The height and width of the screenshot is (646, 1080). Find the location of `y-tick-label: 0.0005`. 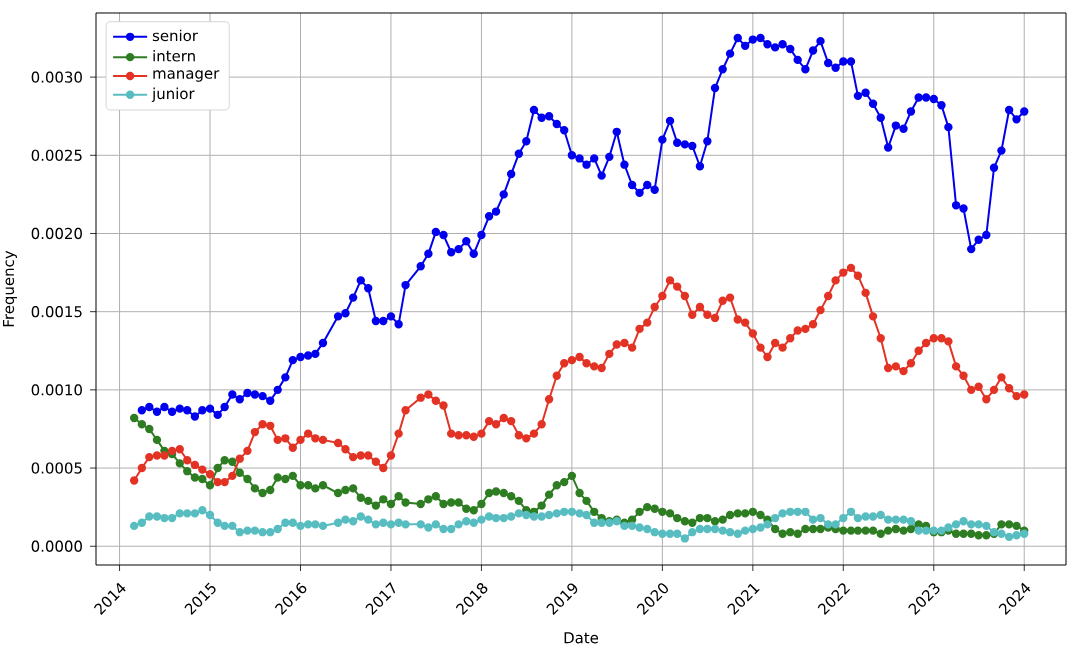

y-tick-label: 0.0005 is located at coordinates (56, 468).